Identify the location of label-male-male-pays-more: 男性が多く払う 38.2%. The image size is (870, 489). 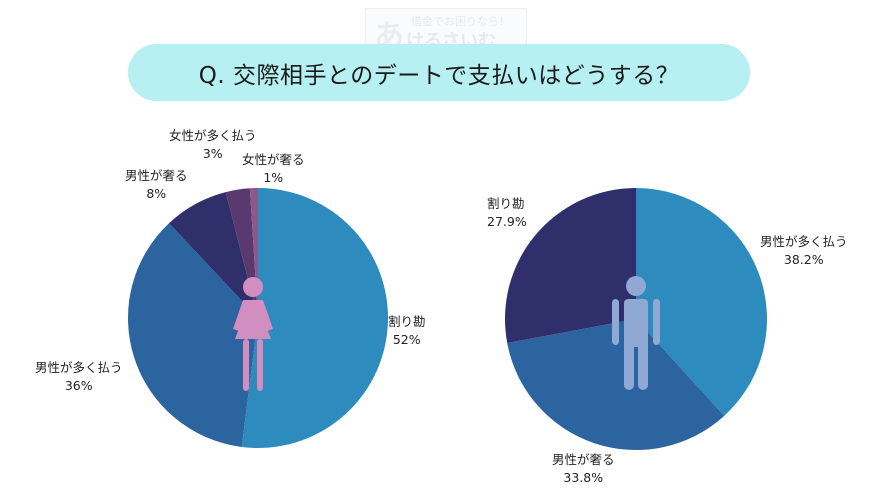
(804, 251).